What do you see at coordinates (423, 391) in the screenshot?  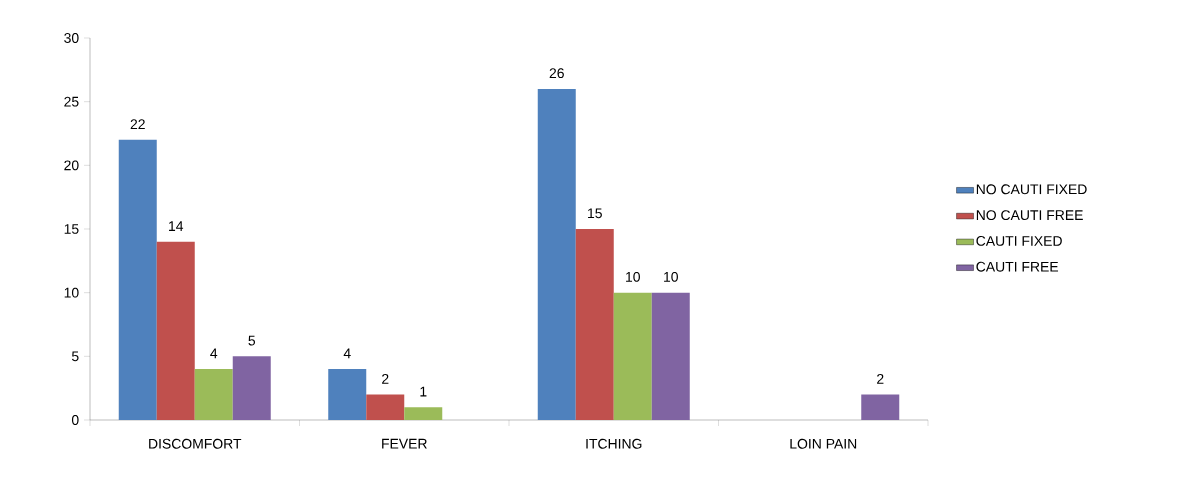 I see `data-label: 1` at bounding box center [423, 391].